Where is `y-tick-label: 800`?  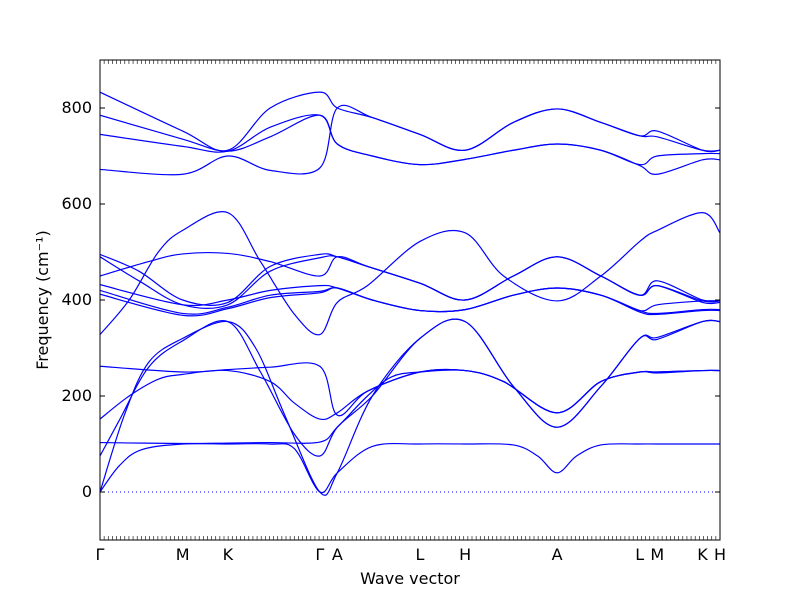 y-tick-label: 800 is located at coordinates (76, 107).